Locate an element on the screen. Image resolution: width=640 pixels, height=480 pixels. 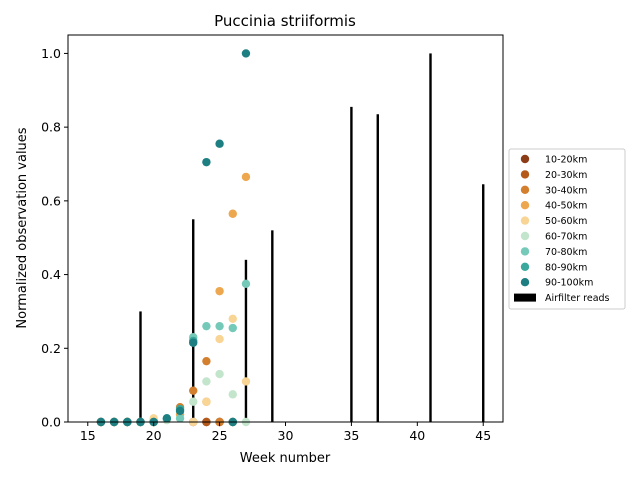
x-axis: 15 20 25 30 35 40 45 is located at coordinates (285, 432).